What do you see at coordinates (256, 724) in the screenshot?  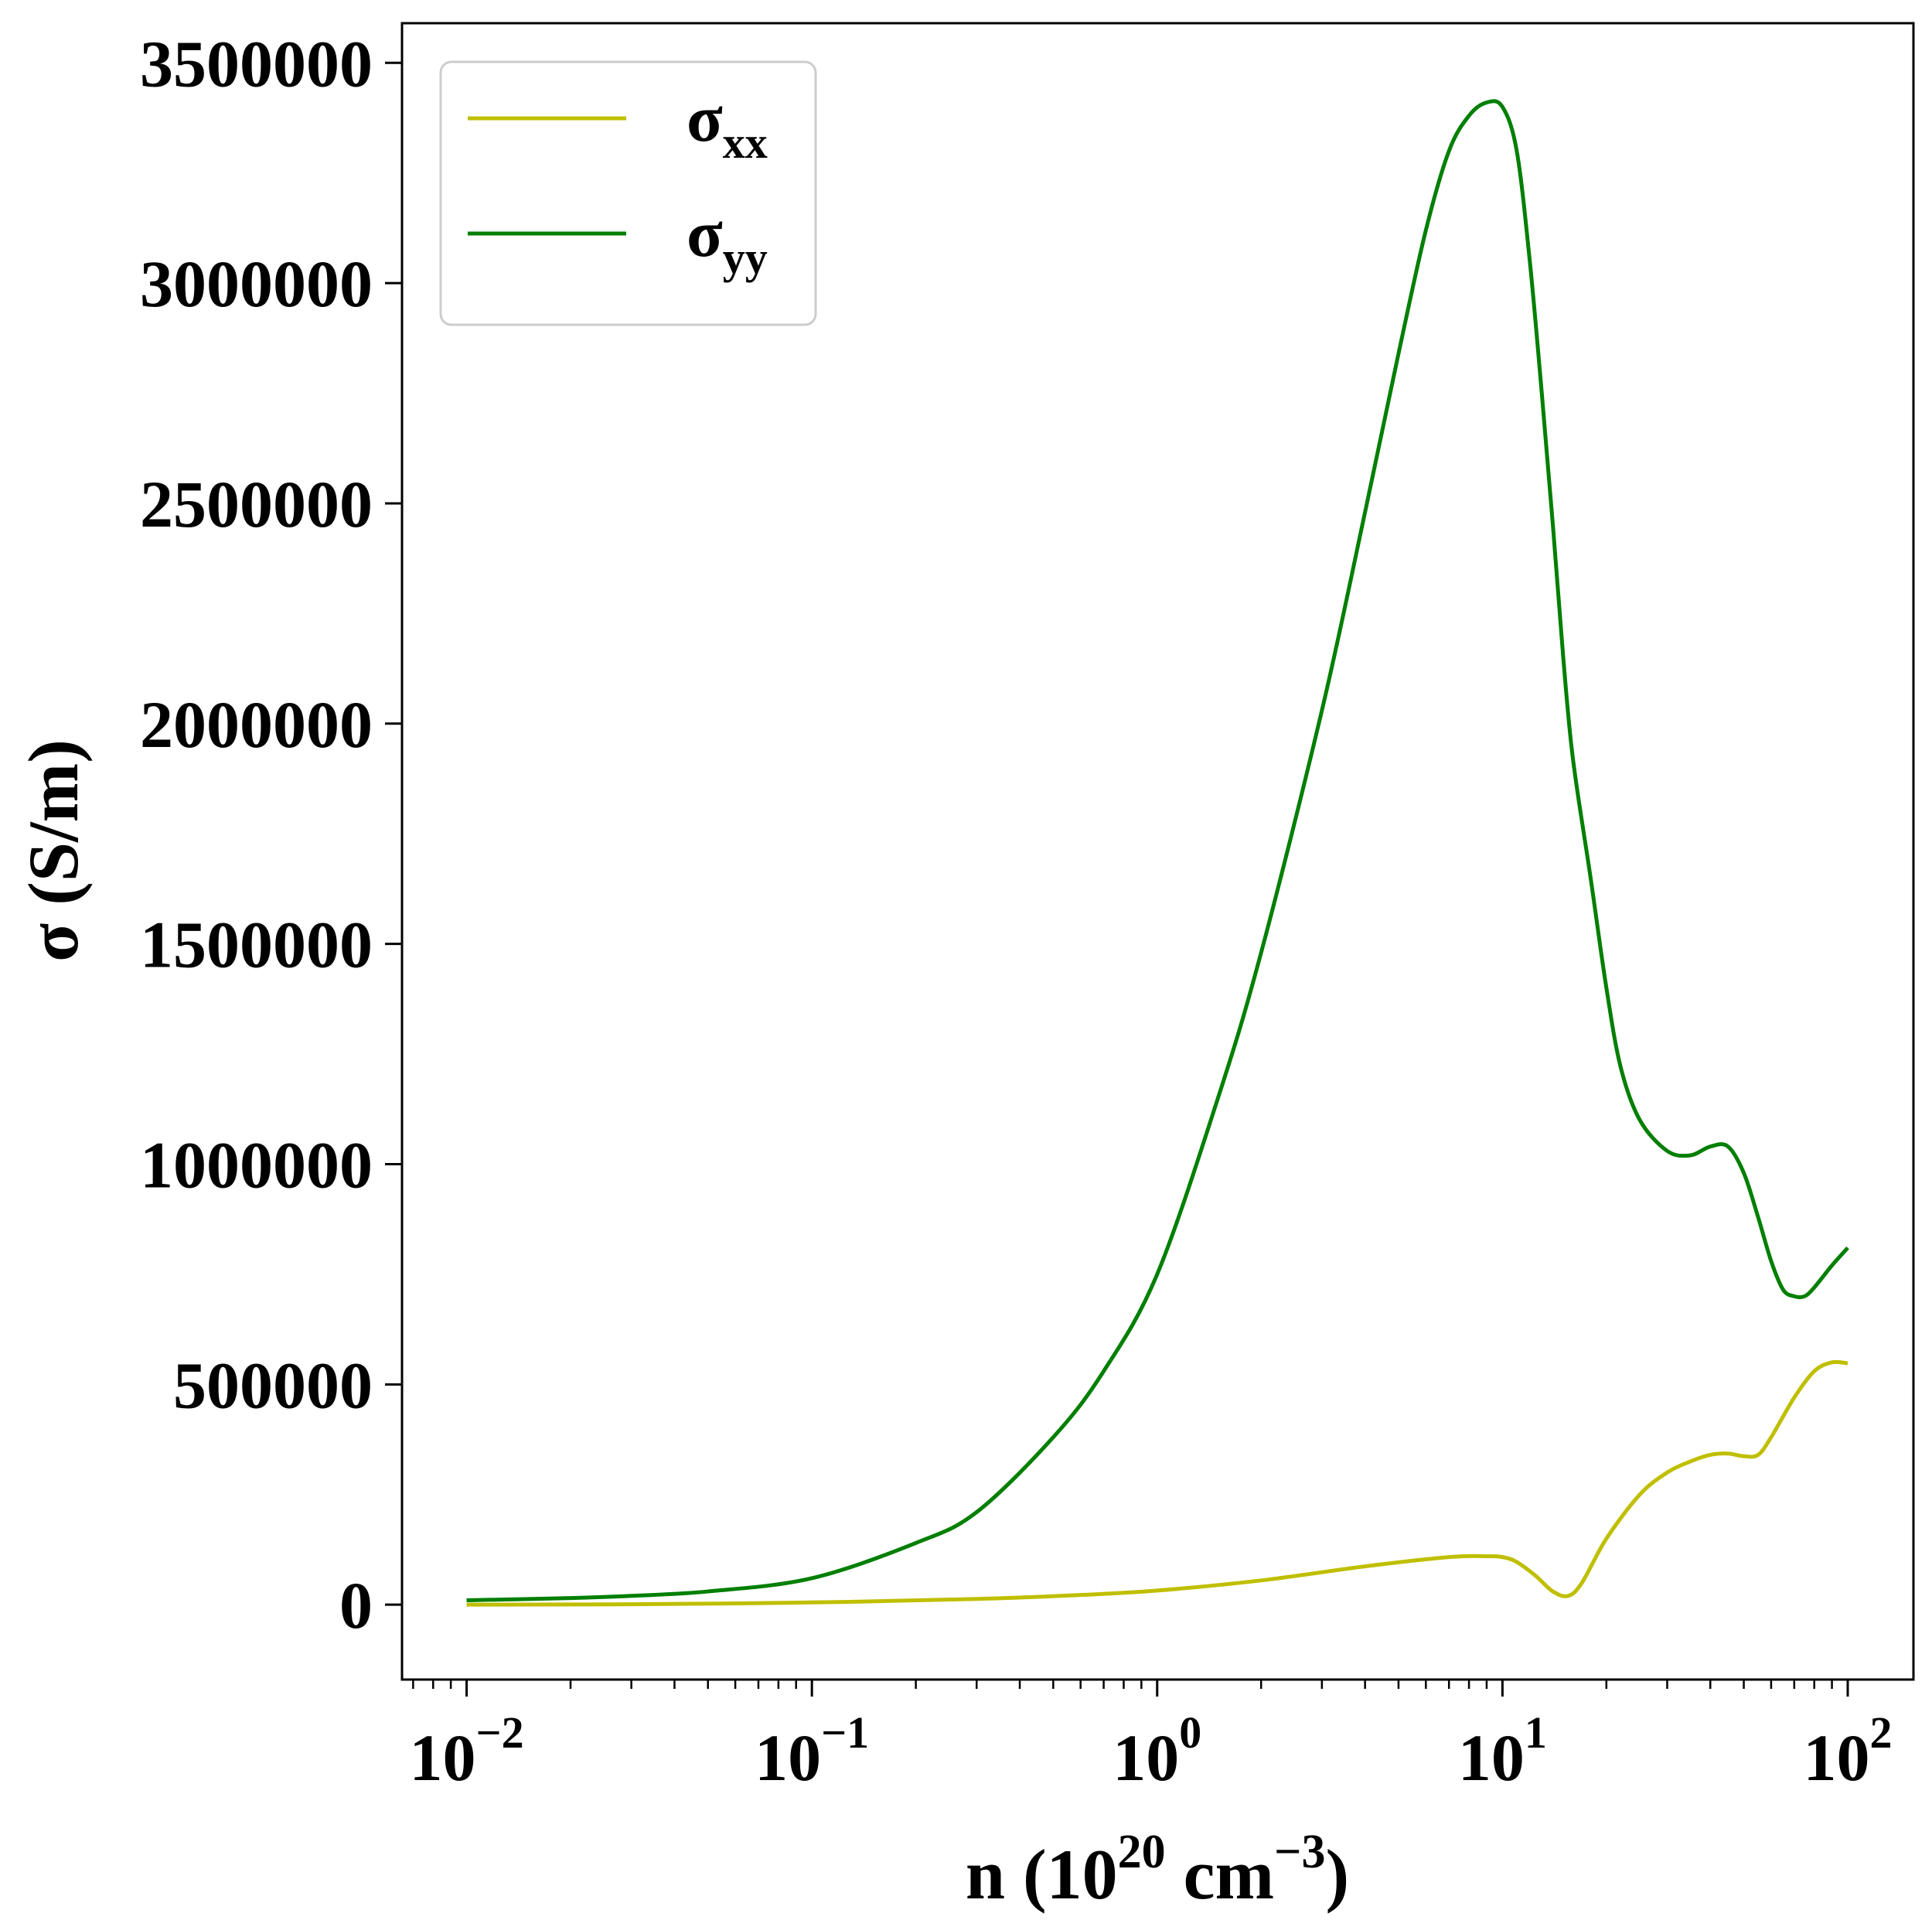 I see `y-tick-label: 2000000` at bounding box center [256, 724].